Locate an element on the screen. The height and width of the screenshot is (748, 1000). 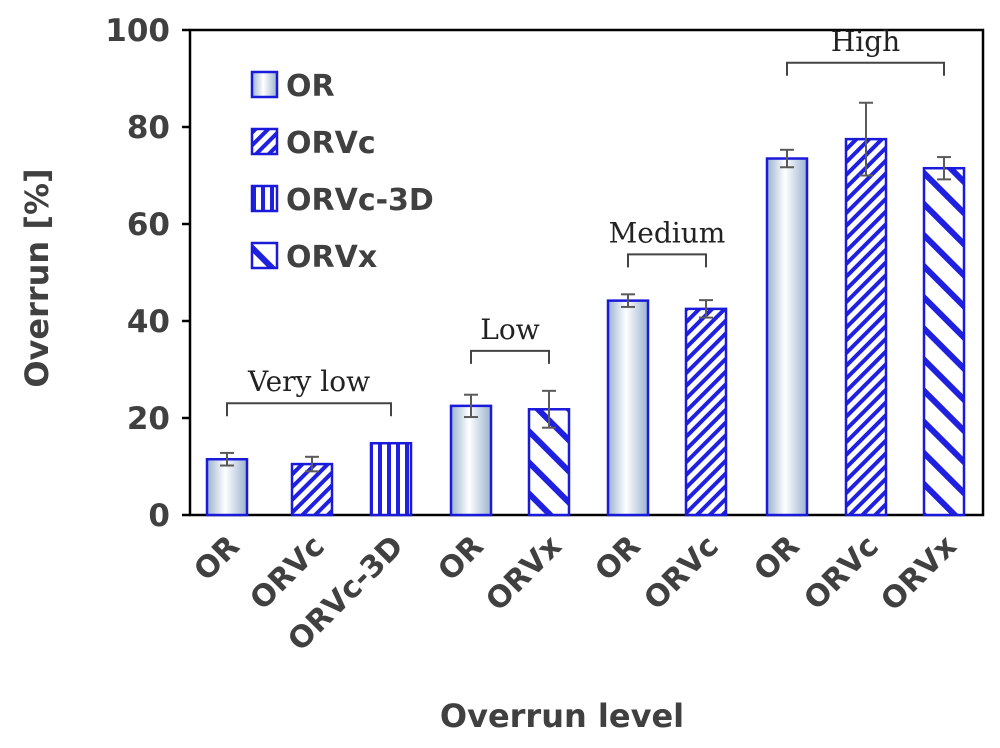
y-axis-title: Overrun [%] is located at coordinates (37, 277).